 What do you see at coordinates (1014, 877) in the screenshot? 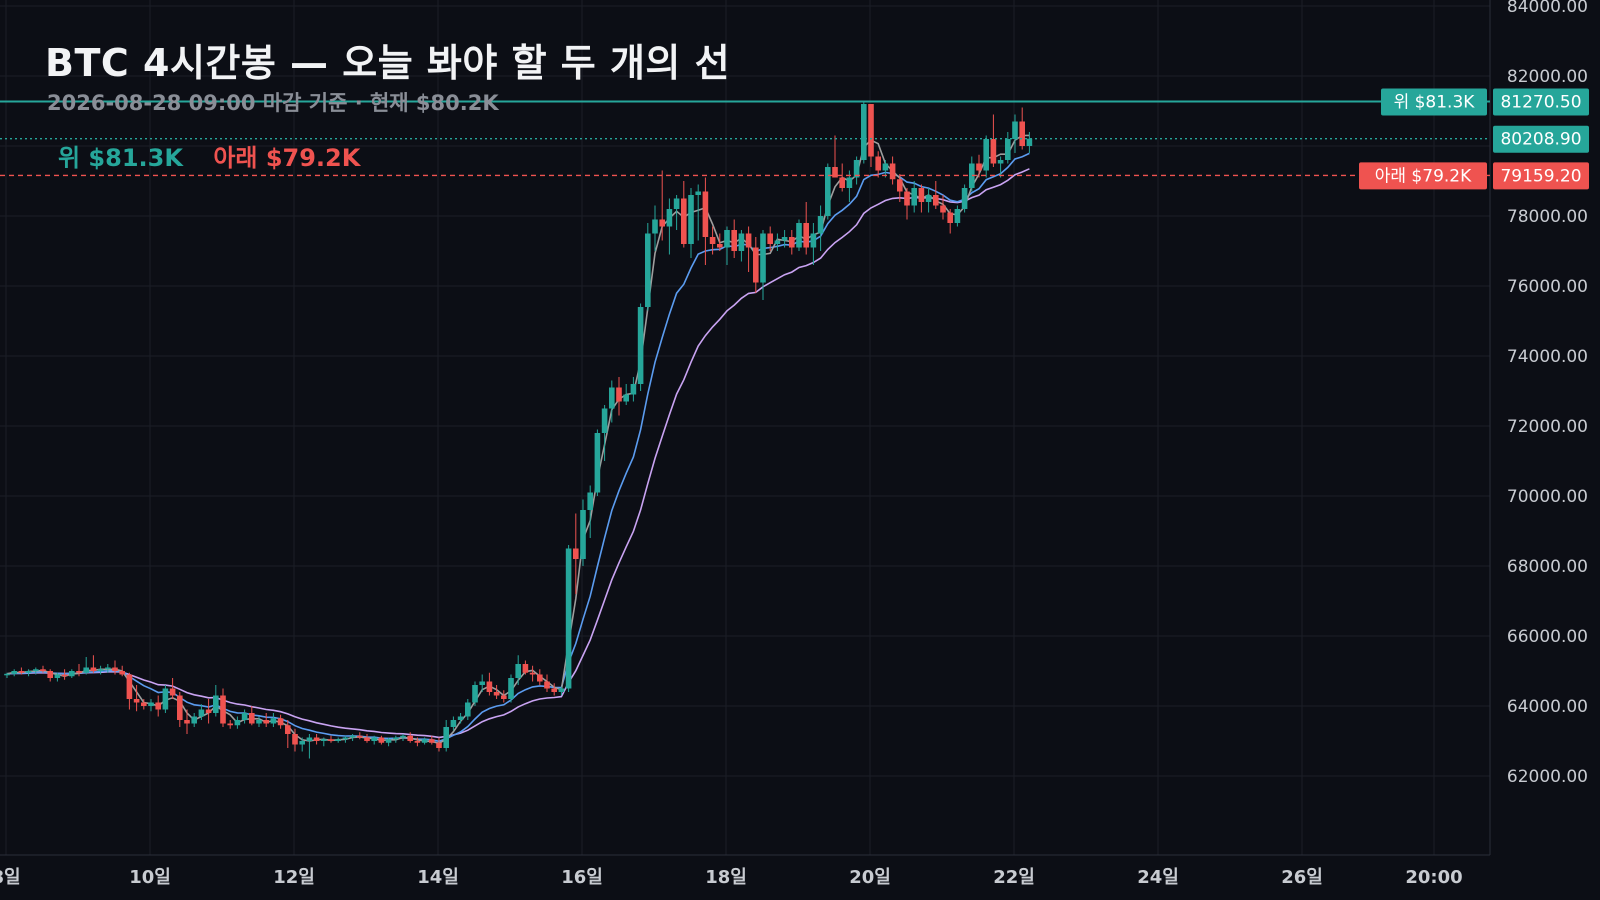
I see `x-tick-label: 22일` at bounding box center [1014, 877].